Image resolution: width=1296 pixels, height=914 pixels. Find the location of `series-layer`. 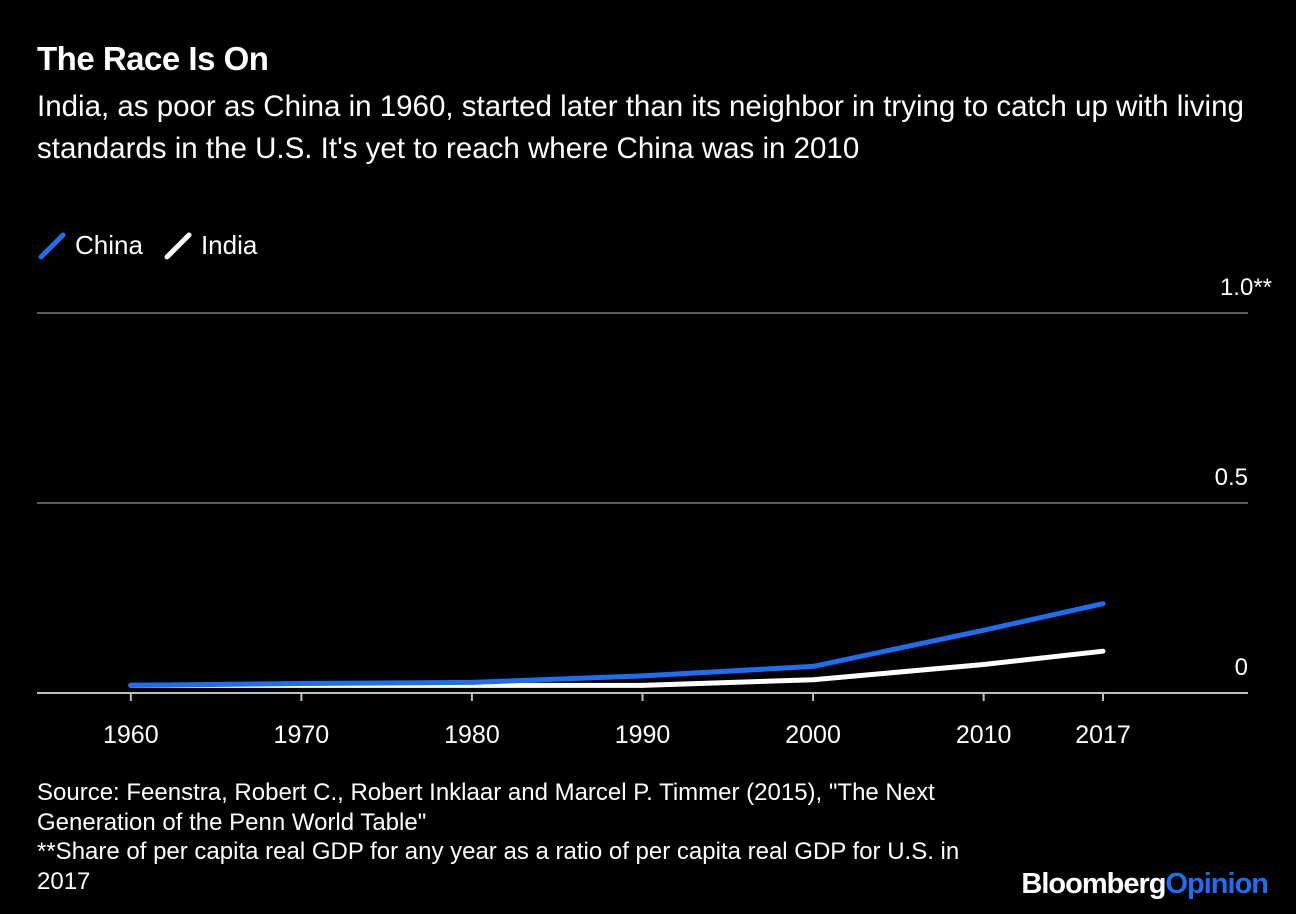

series-layer is located at coordinates (617, 644).